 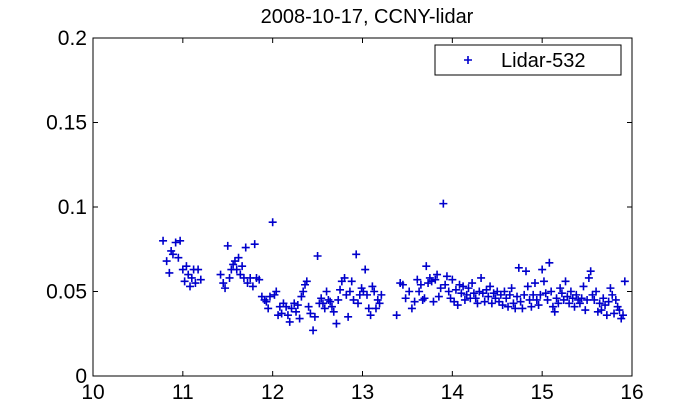 What do you see at coordinates (367, 17) in the screenshot?
I see `chart-title: 2008-10-17, CCNY-lidar` at bounding box center [367, 17].